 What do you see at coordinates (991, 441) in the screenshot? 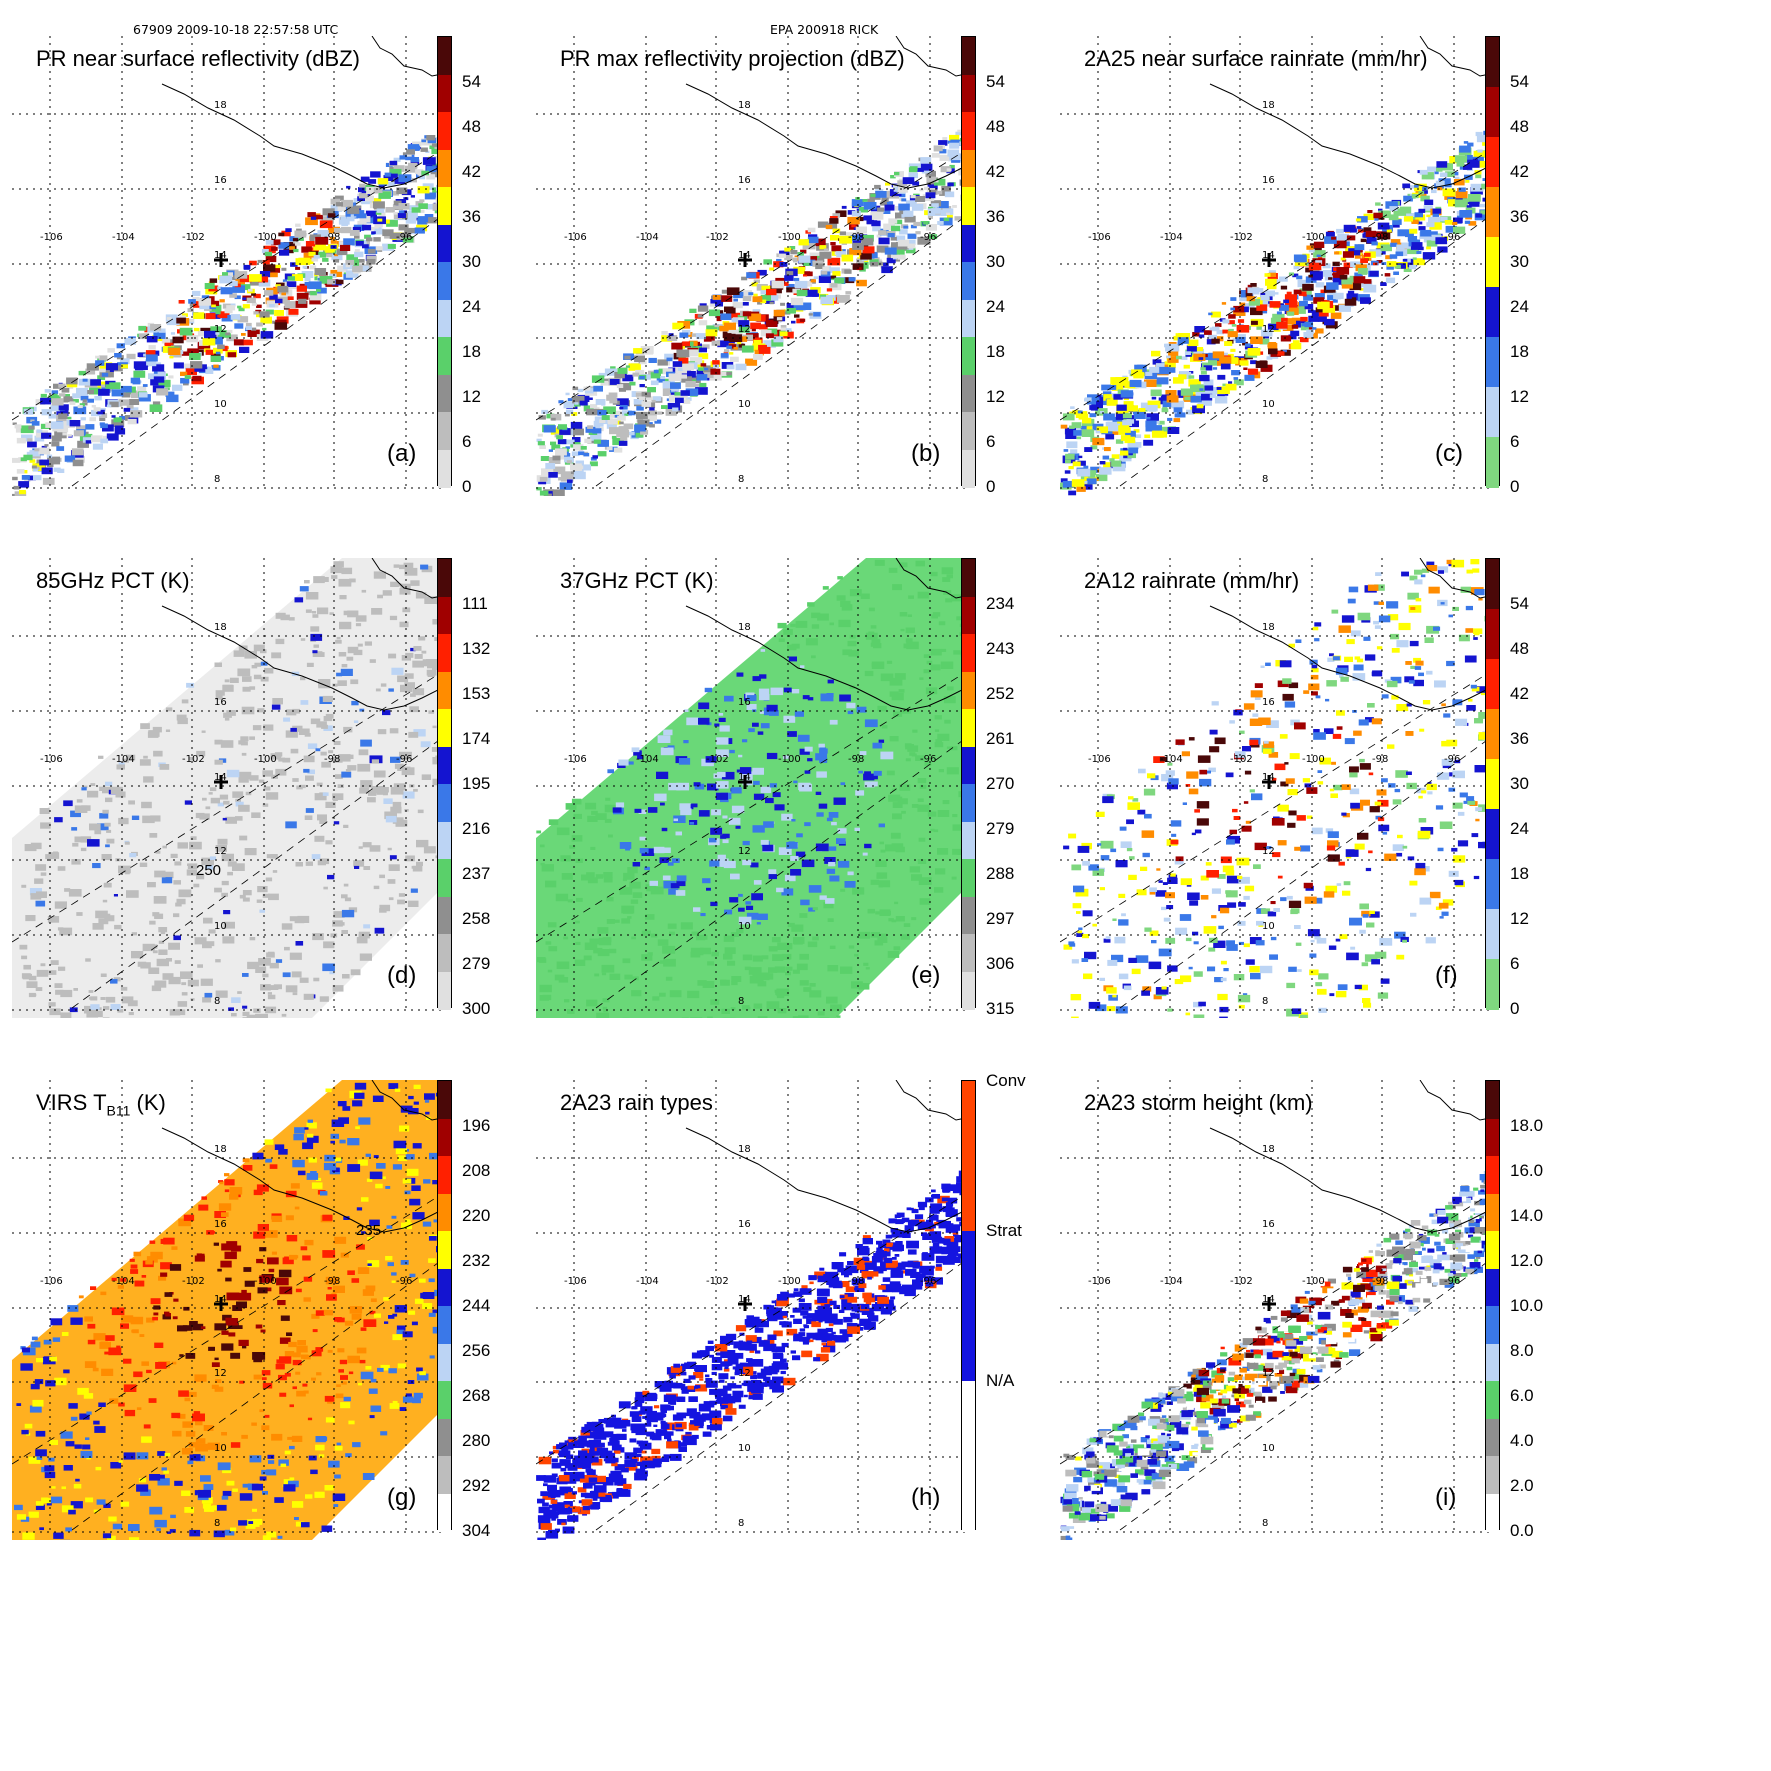
I see `colorbar-tick-label: 6` at bounding box center [991, 441].